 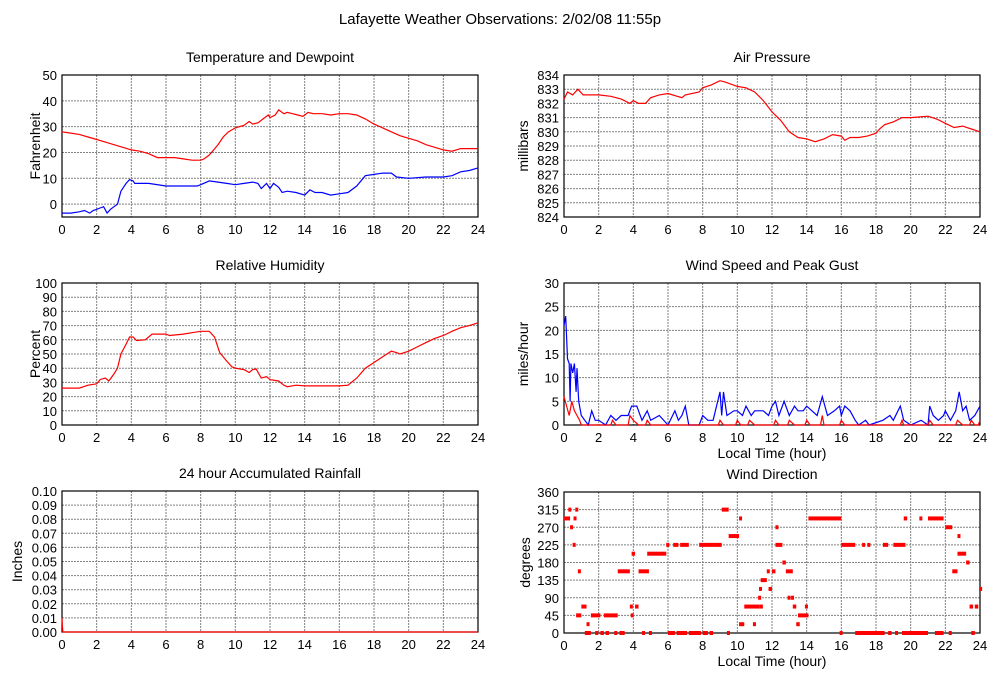 What do you see at coordinates (548, 580) in the screenshot?
I see `y-tick-label: 135` at bounding box center [548, 580].